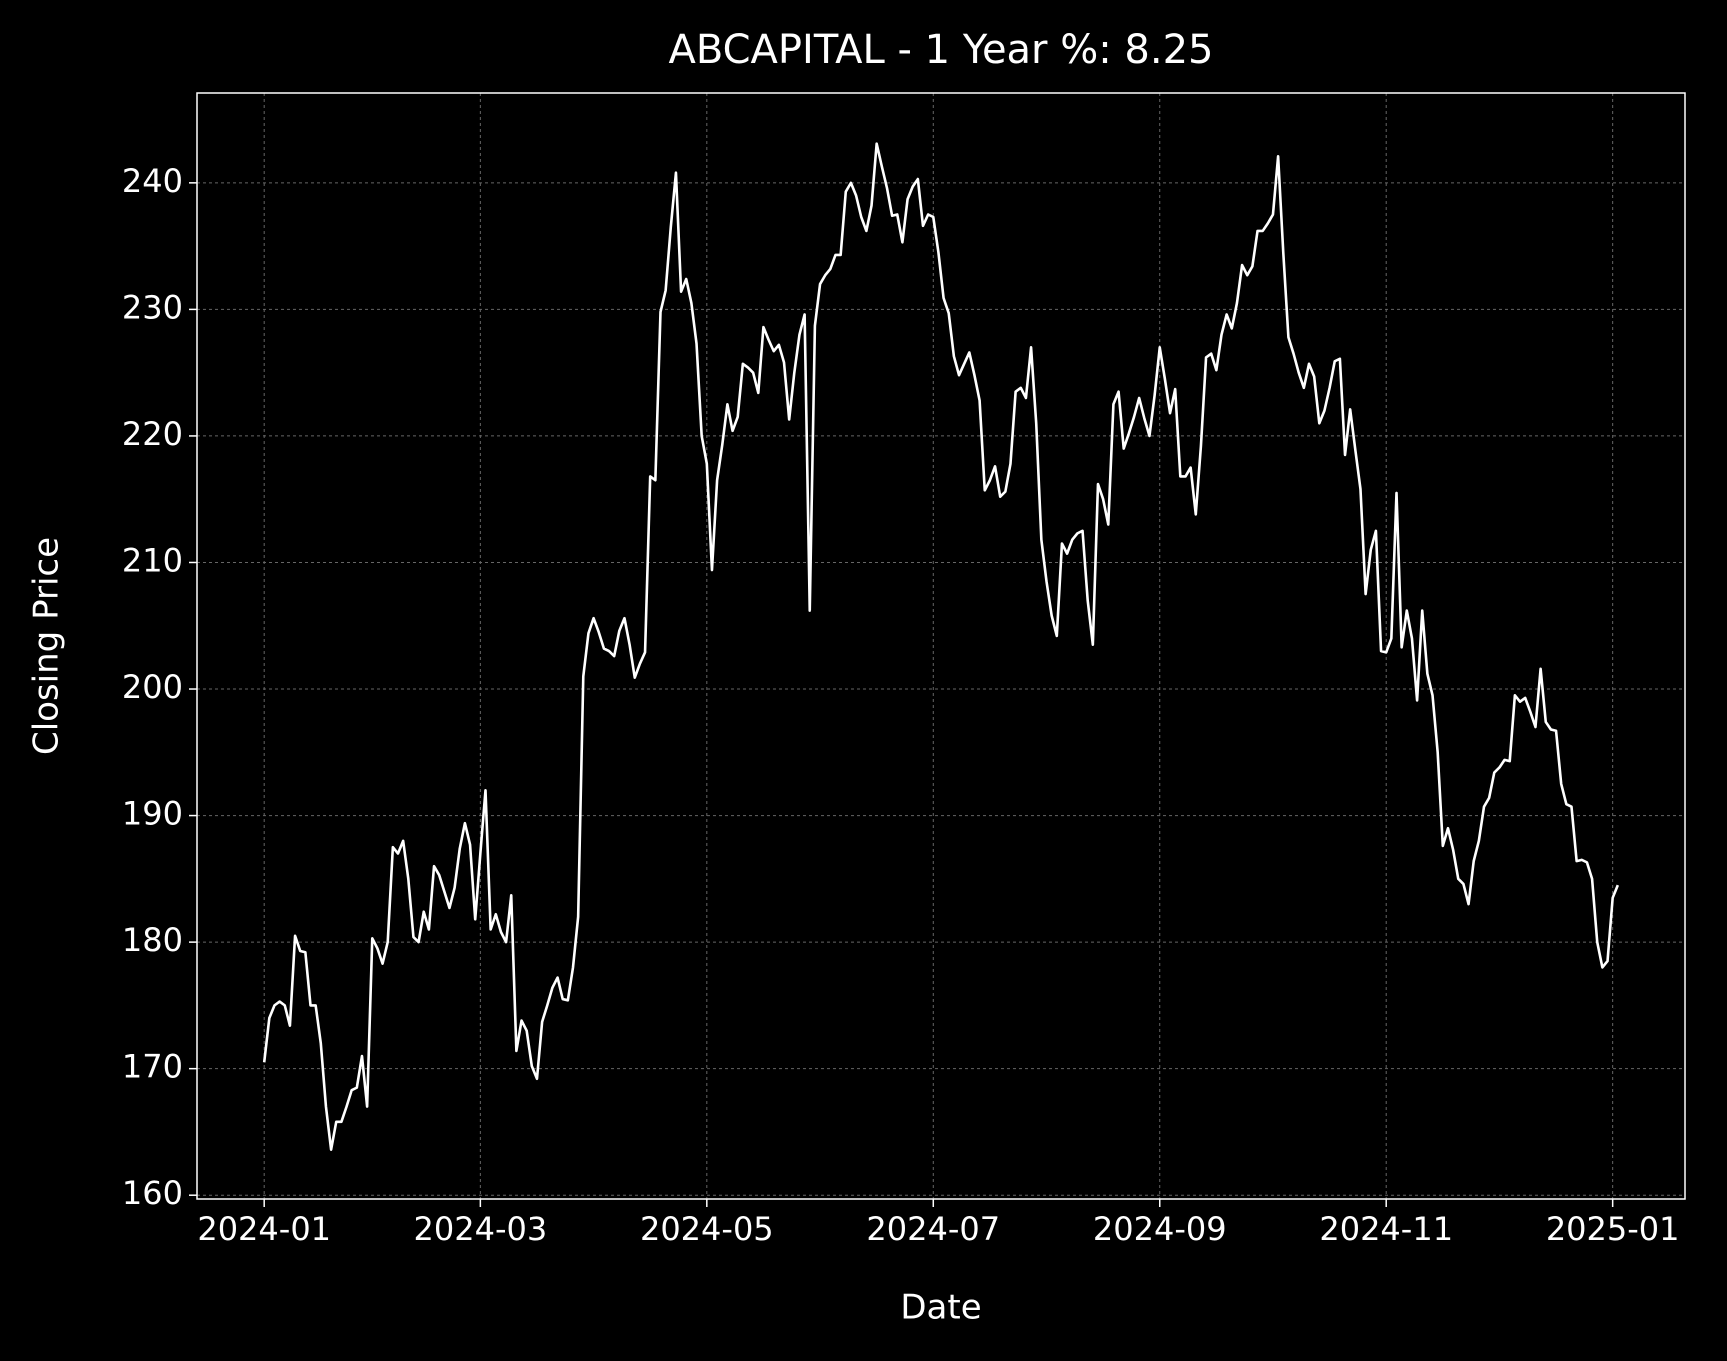  I want to click on y-tick-label: 220, so click(152, 434).